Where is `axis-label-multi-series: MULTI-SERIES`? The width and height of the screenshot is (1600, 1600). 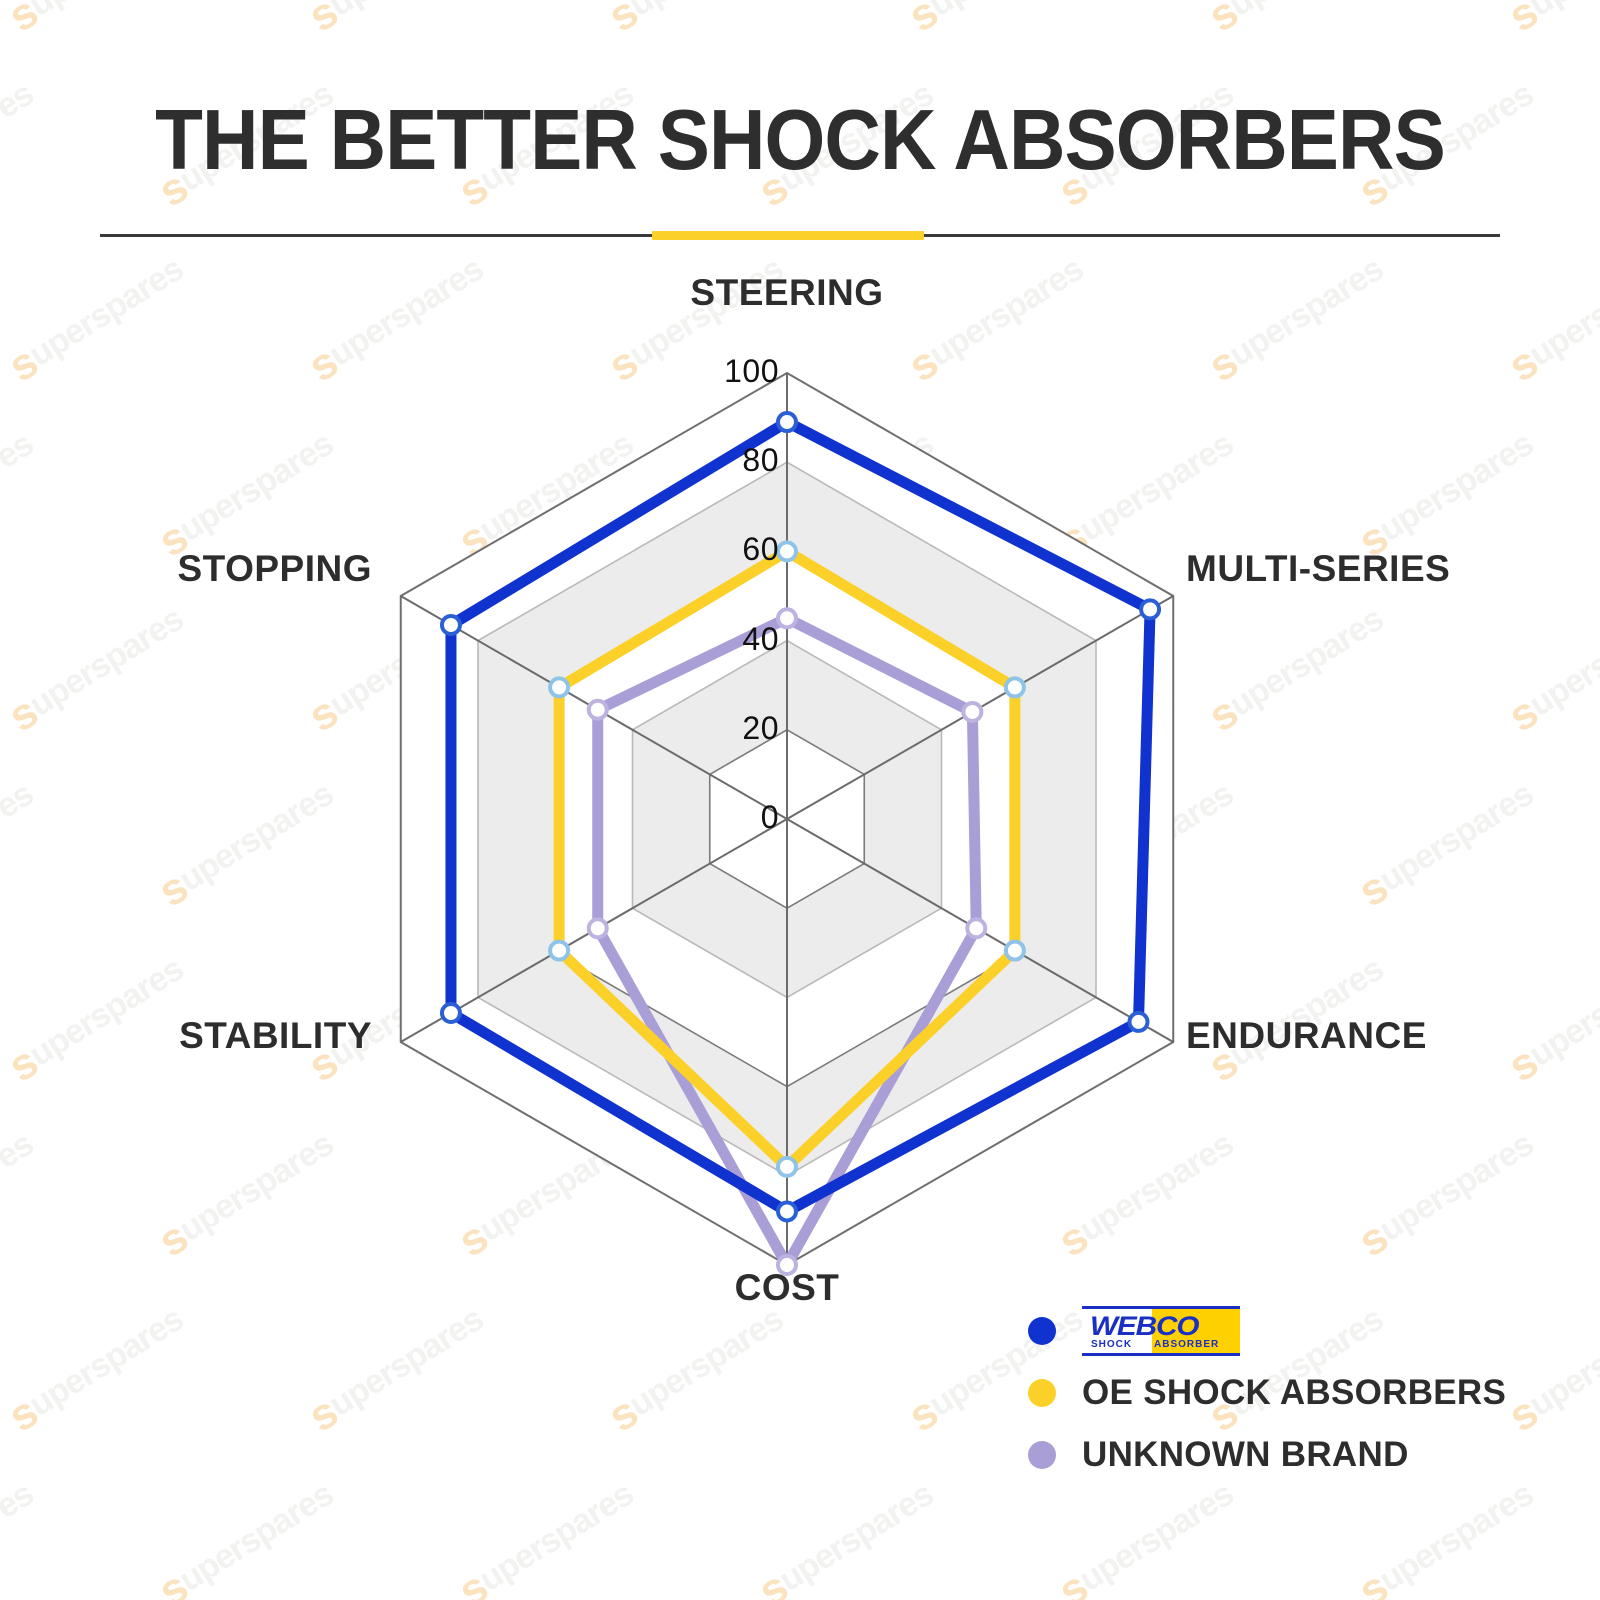 axis-label-multi-series: MULTI-SERIES is located at coordinates (1318, 568).